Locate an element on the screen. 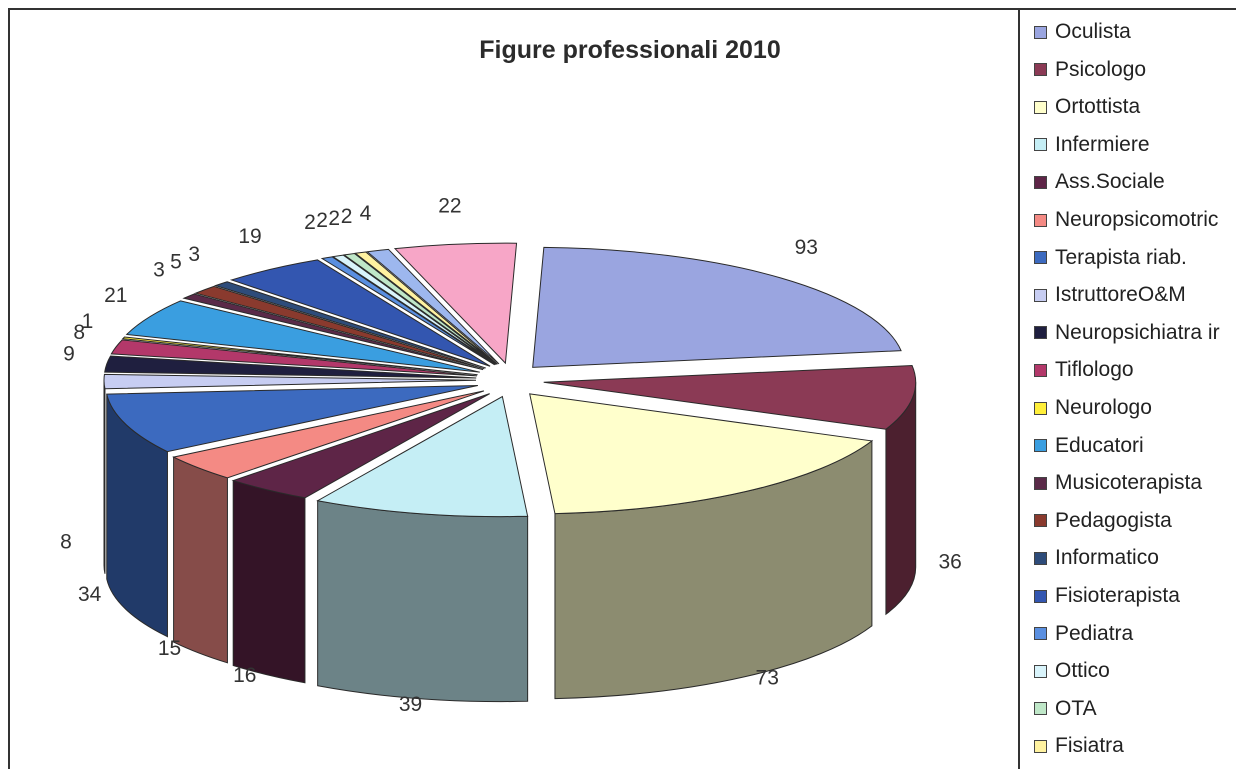 Image resolution: width=1236 pixels, height=769 pixels. legend-item: Pedagogista is located at coordinates (1103, 521).